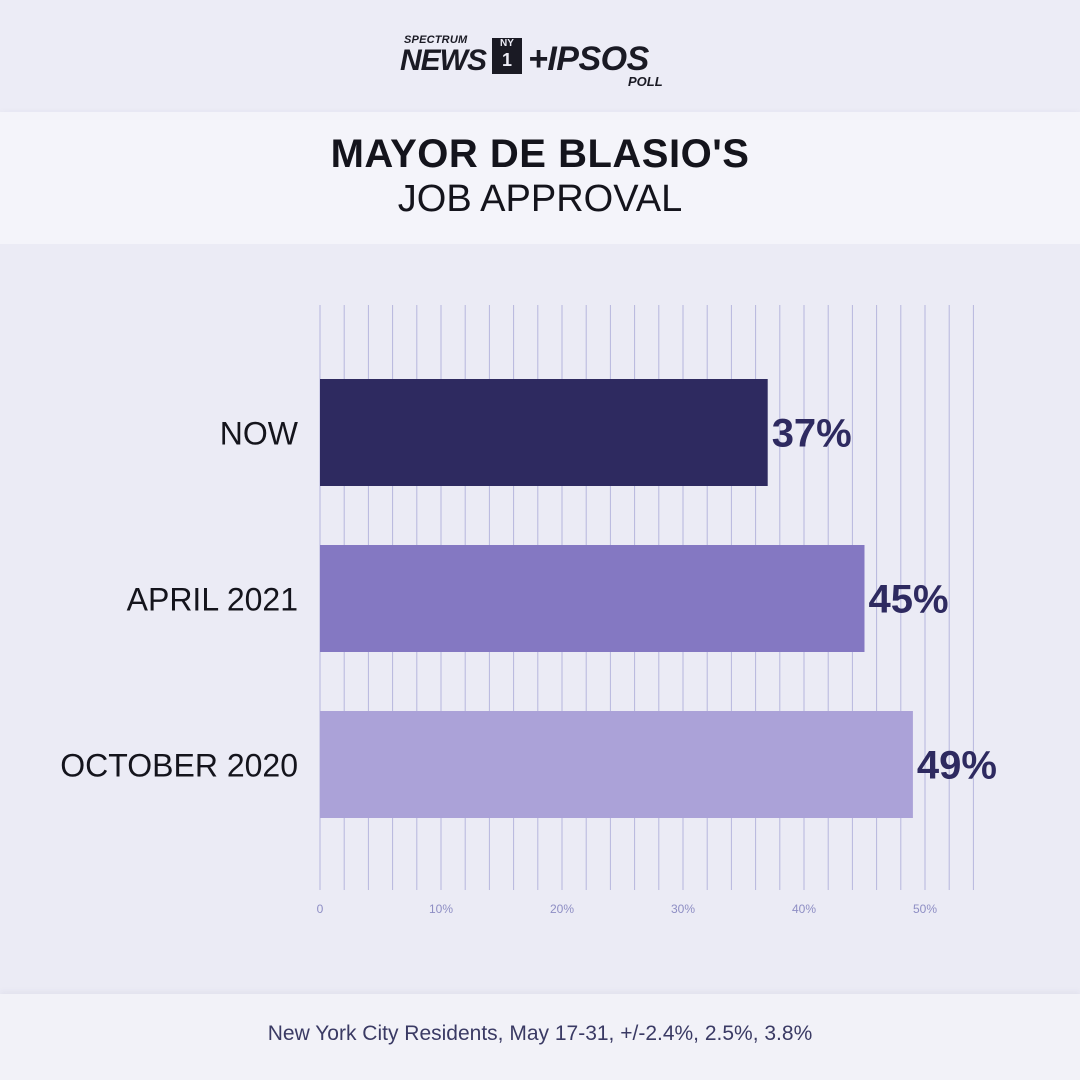 Image resolution: width=1080 pixels, height=1080 pixels. I want to click on x-tick-label: 20%, so click(562, 909).